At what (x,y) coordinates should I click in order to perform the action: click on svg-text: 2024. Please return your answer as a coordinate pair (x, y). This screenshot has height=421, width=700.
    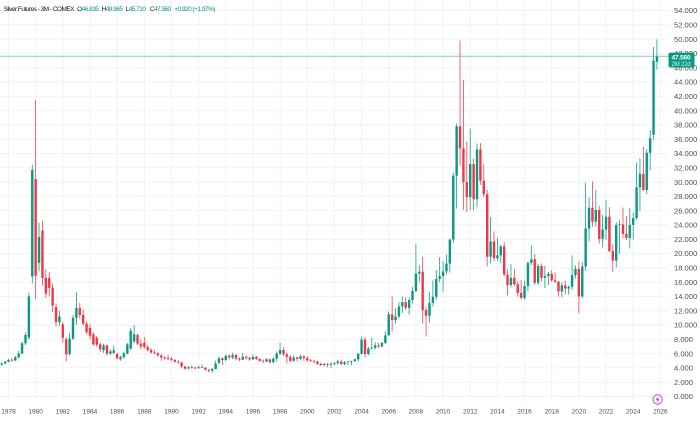
    Looking at the image, I should click on (633, 412).